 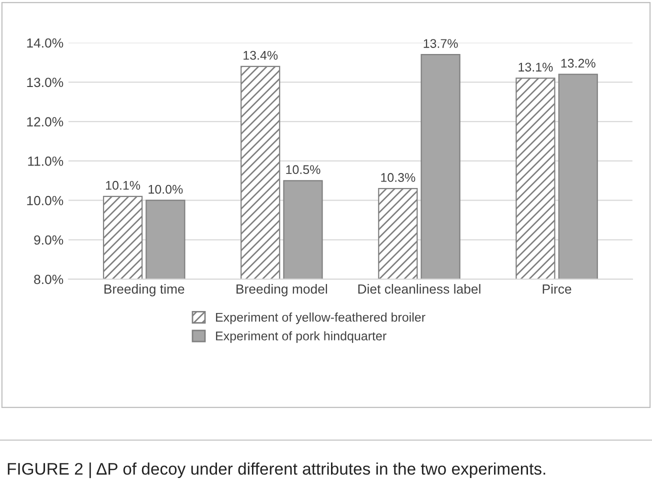 What do you see at coordinates (45, 201) in the screenshot?
I see `y-tick-label: 10.0%` at bounding box center [45, 201].